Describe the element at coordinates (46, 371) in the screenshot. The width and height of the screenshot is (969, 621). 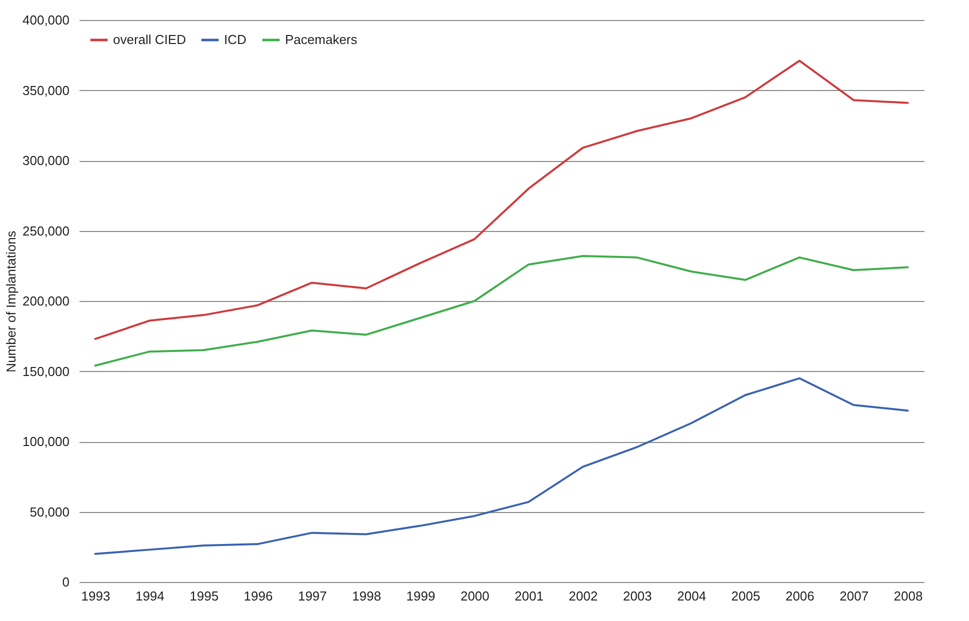
I see `y-tick-label: 150,000` at that location.